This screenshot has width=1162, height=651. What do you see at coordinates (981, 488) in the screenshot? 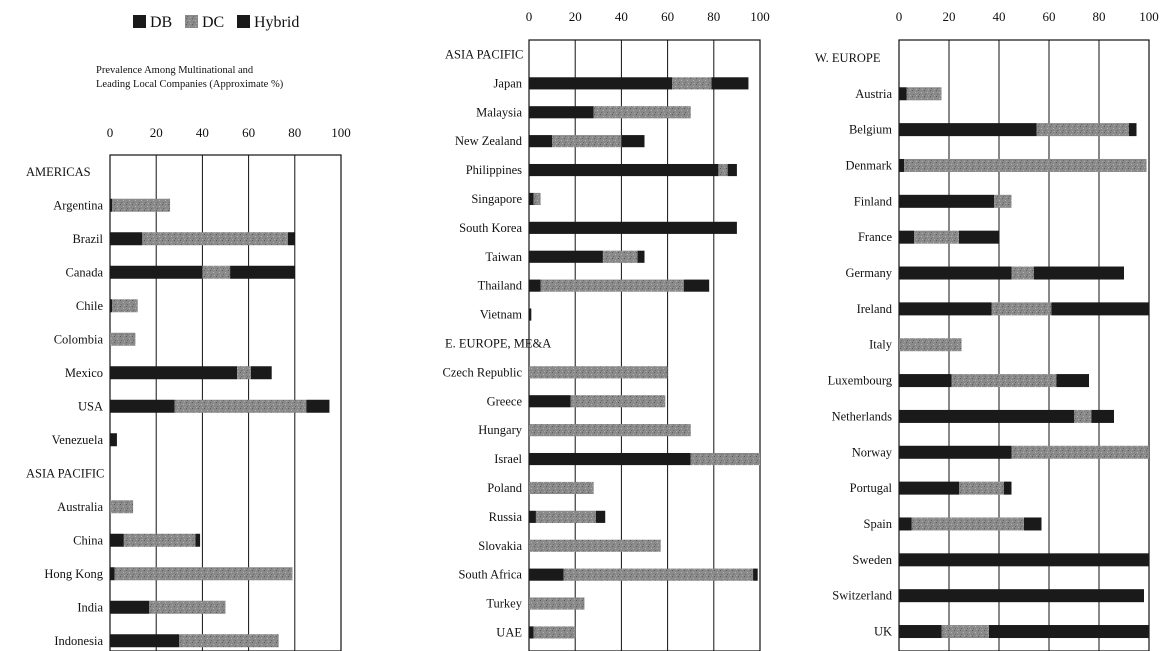
I see `bar-dc-portugal` at bounding box center [981, 488].